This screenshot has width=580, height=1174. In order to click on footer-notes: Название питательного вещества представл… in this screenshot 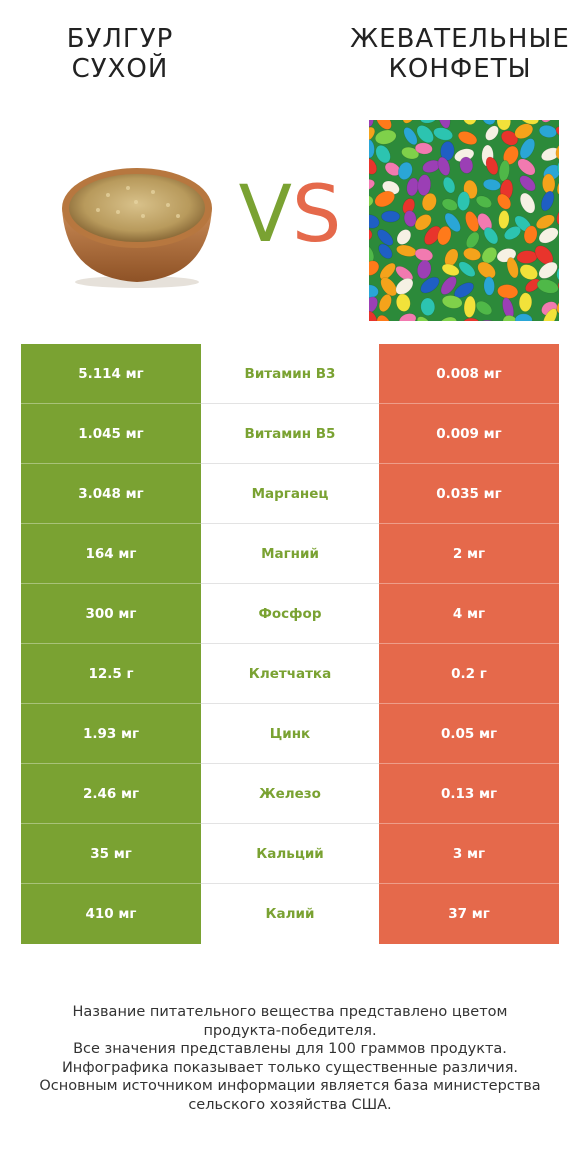, I will do `click(290, 1058)`.